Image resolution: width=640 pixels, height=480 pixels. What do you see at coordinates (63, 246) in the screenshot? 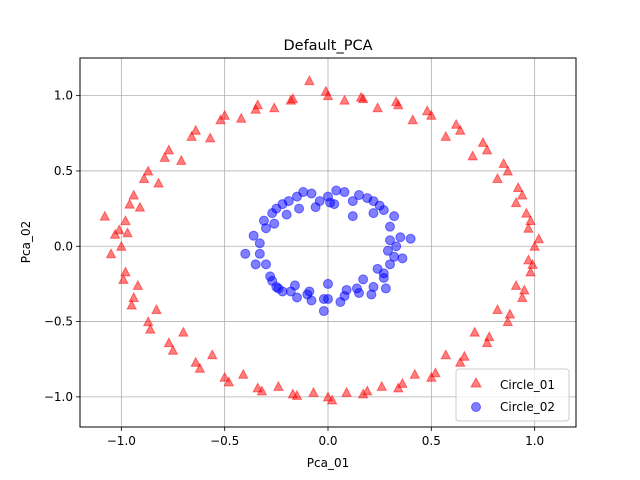
I see `y-tick-label: 0.0` at bounding box center [63, 246].